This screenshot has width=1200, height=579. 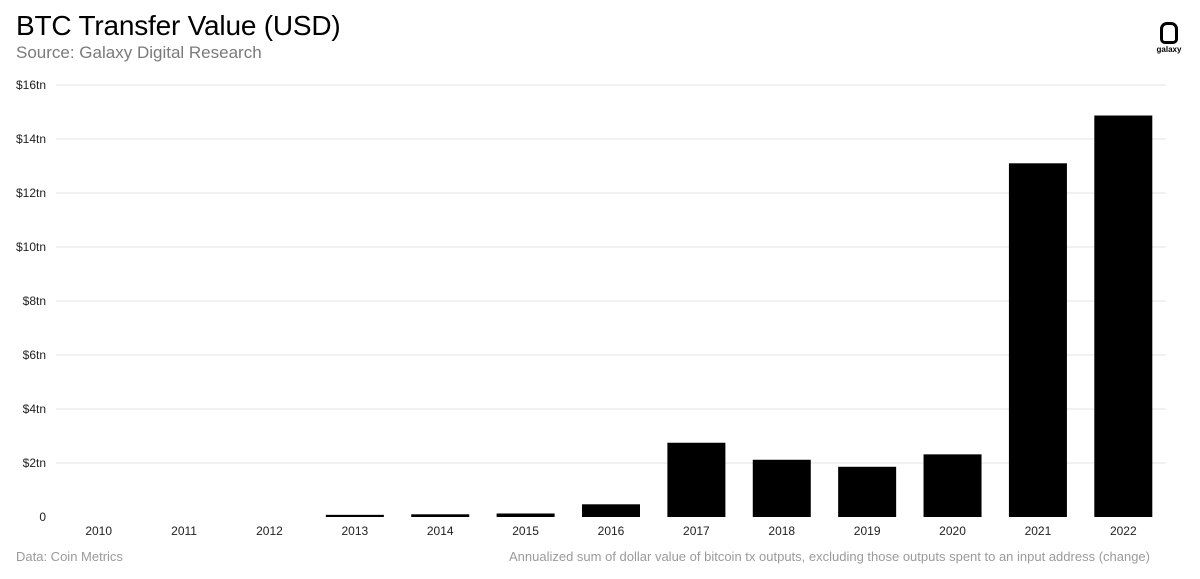 I want to click on x-tick-label: 2015, so click(x=525, y=531).